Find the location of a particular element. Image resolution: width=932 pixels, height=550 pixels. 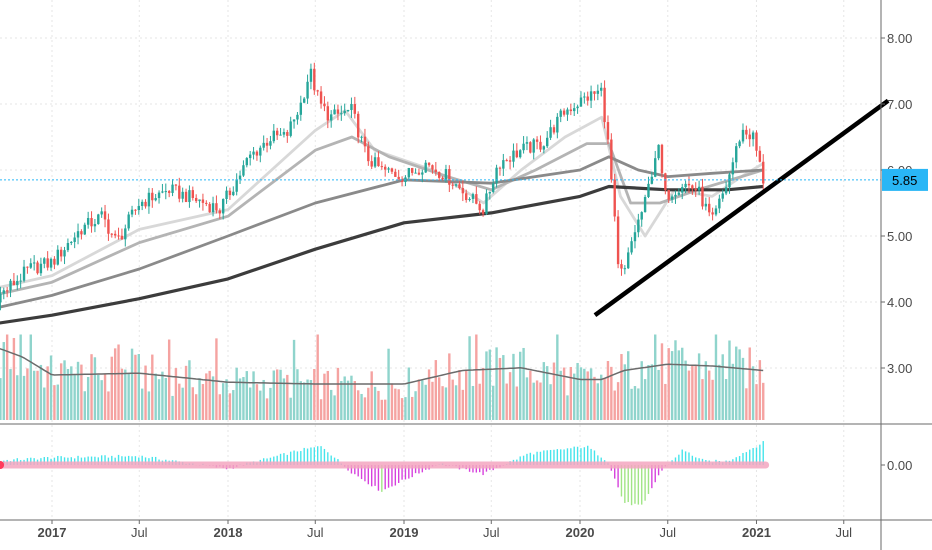

trendline-drawing is located at coordinates (741, 208).